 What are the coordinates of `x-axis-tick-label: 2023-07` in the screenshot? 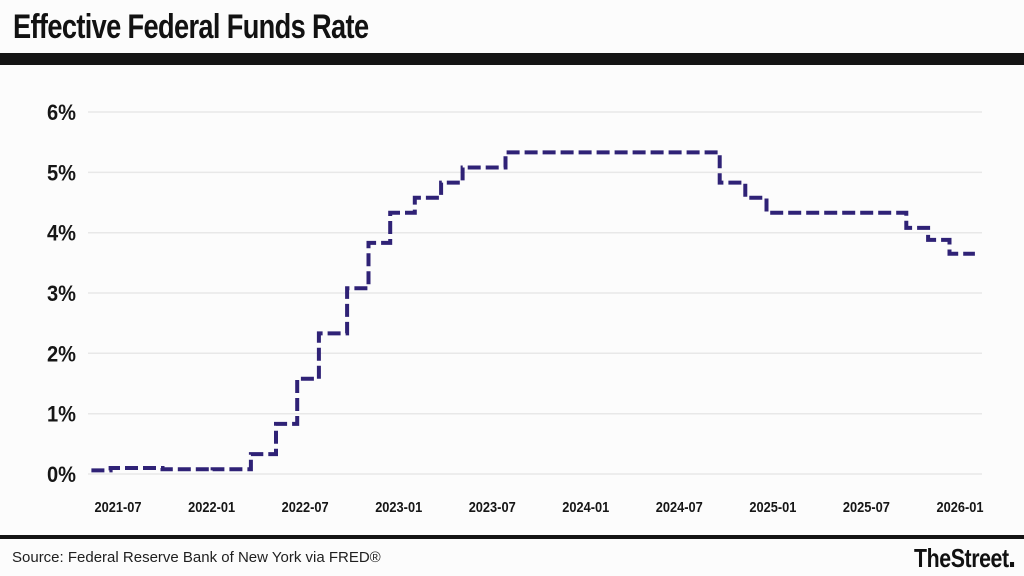 It's located at (492, 508).